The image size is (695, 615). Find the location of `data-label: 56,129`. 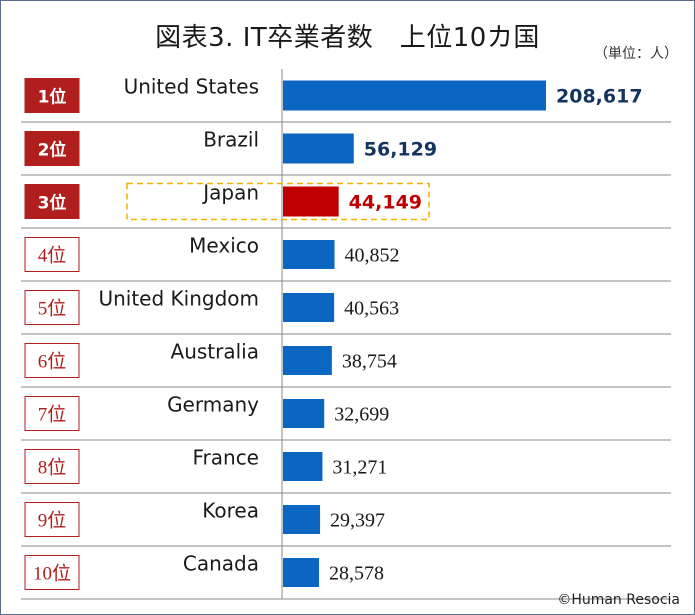

data-label: 56,129 is located at coordinates (400, 150).